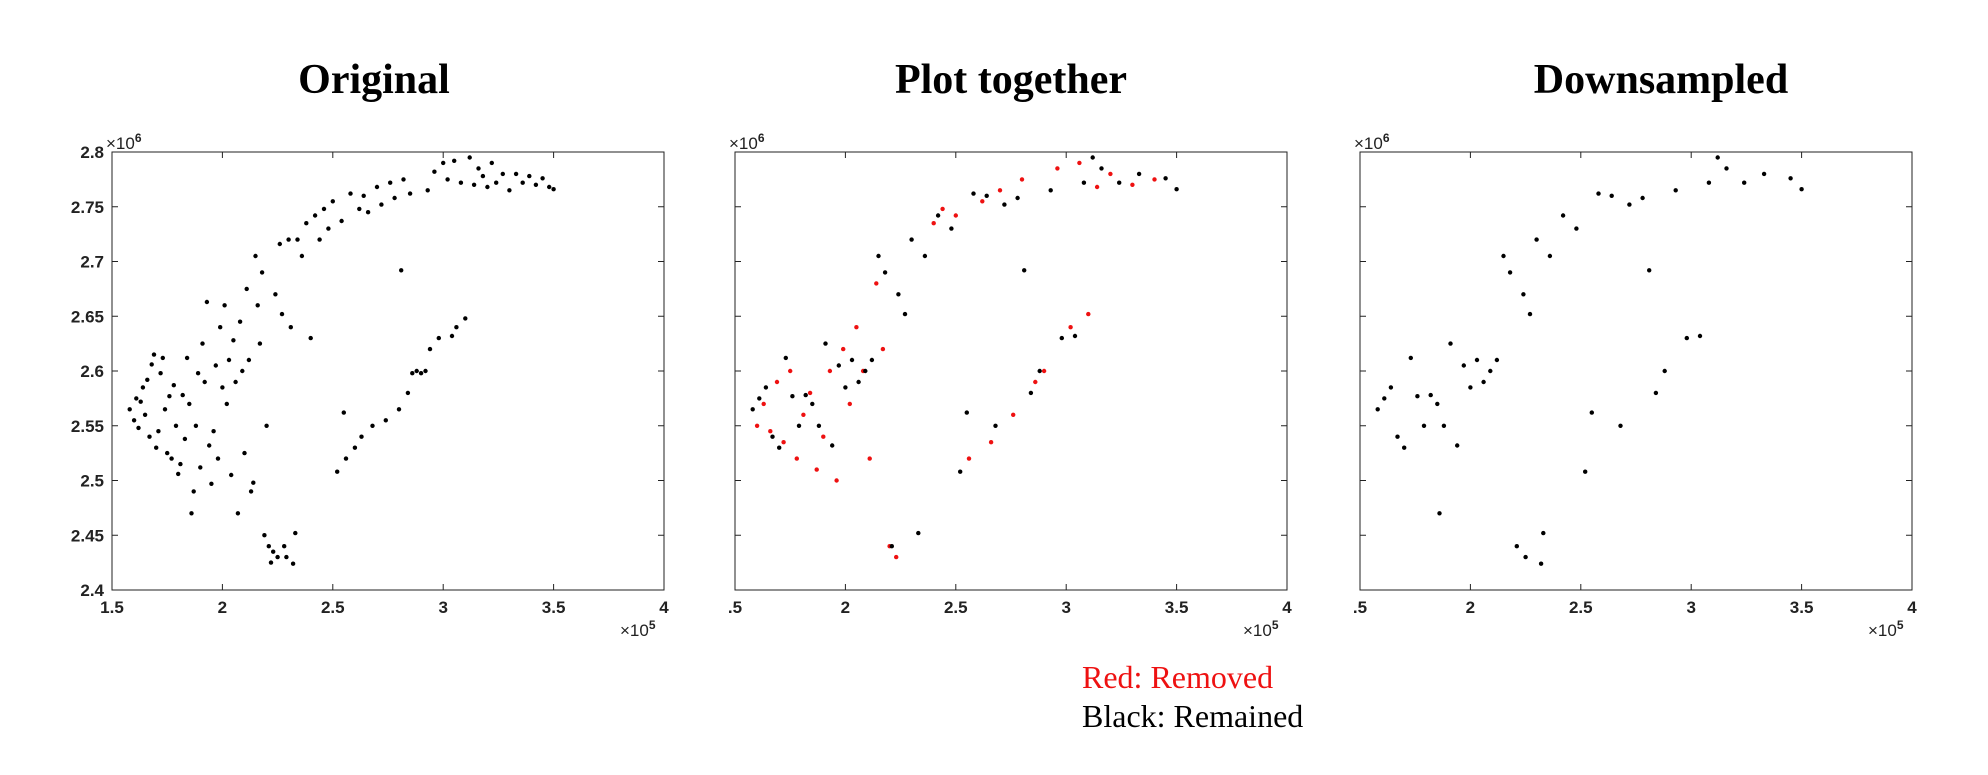 The image size is (1988, 775). I want to click on y-tick-label: 2.45, so click(87, 535).